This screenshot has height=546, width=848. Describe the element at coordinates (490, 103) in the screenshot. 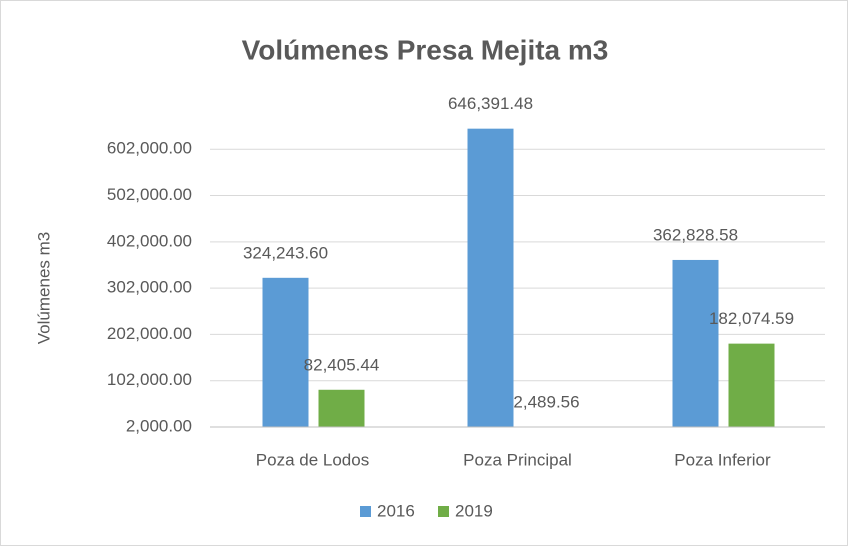

I see `data-label: 646,391.48` at that location.